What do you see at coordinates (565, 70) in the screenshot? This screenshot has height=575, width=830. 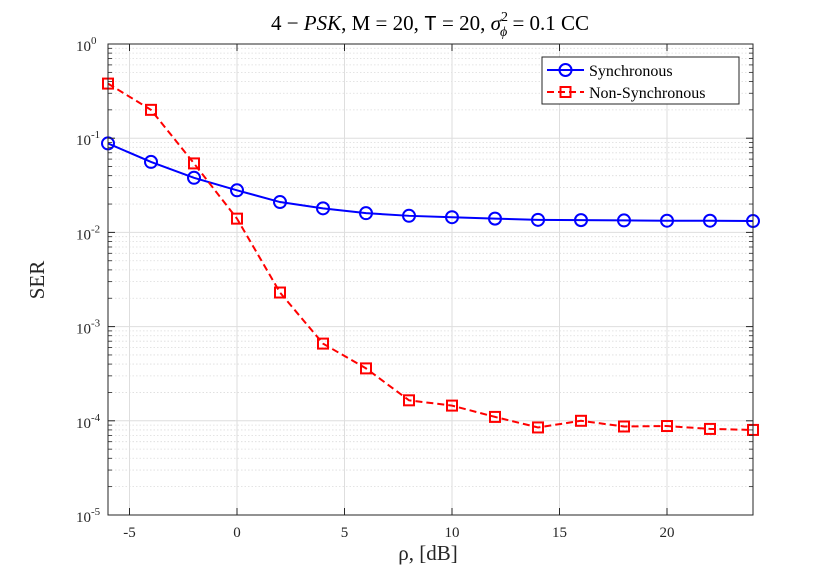 I see `legend-marker-synchronous` at bounding box center [565, 70].